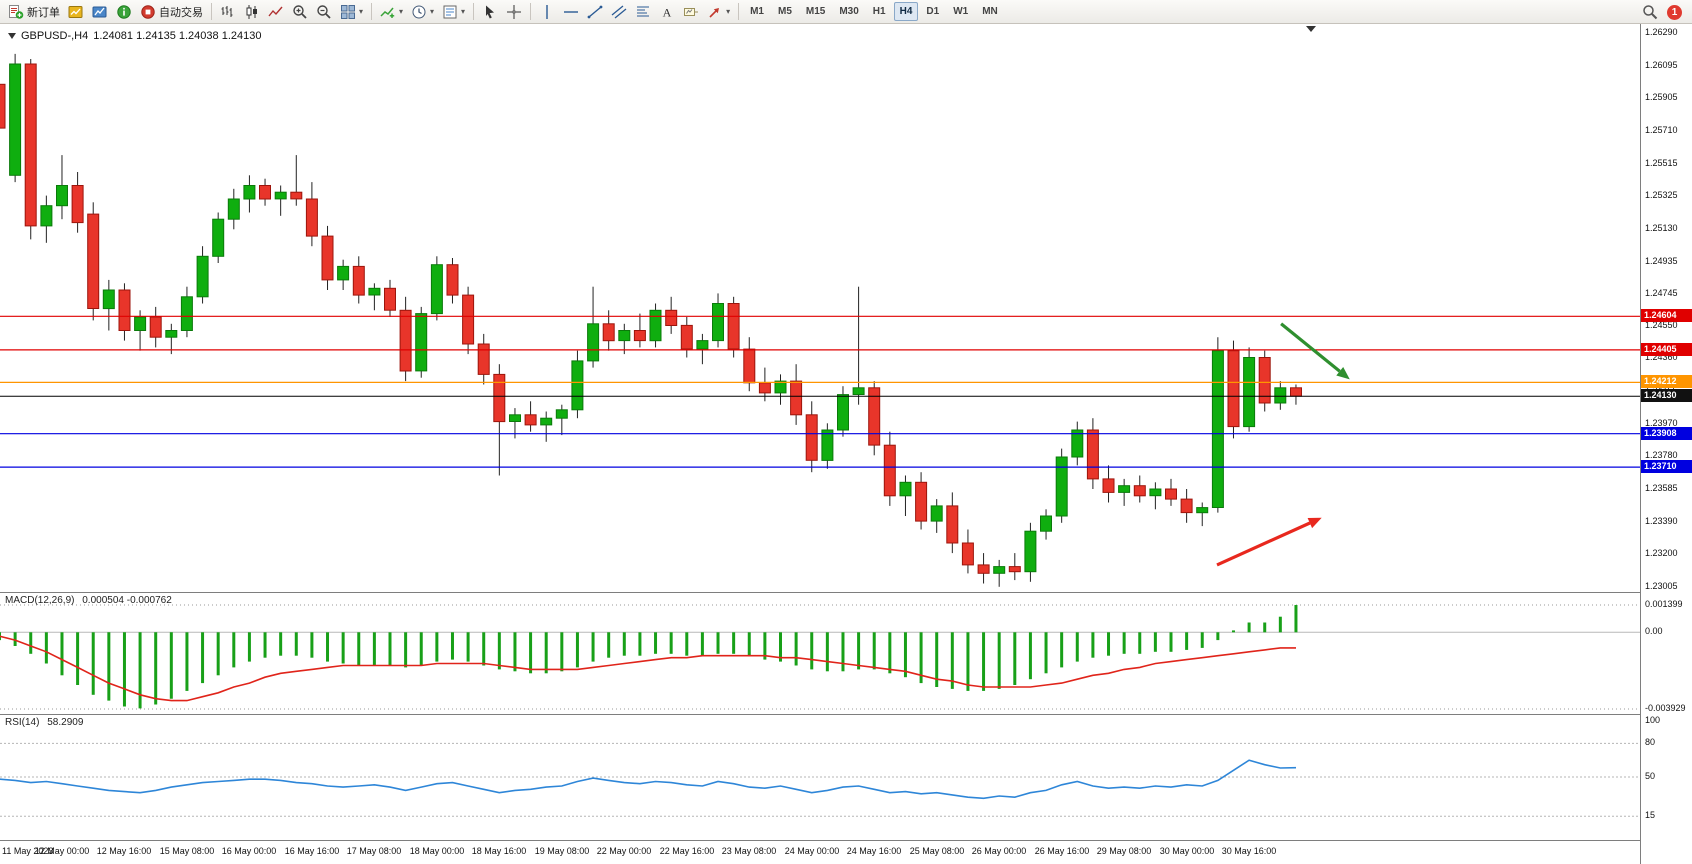 This screenshot has width=1692, height=864. Describe the element at coordinates (619, 12) in the screenshot. I see `channel-button` at that location.